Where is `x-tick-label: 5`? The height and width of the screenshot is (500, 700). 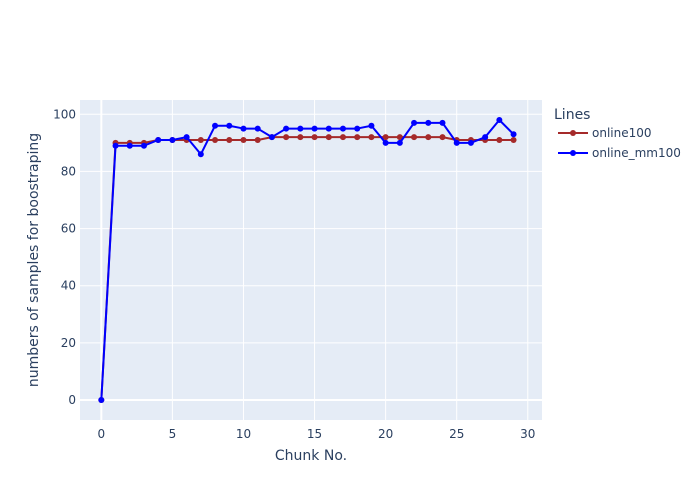 x-tick-label: 5 is located at coordinates (173, 434).